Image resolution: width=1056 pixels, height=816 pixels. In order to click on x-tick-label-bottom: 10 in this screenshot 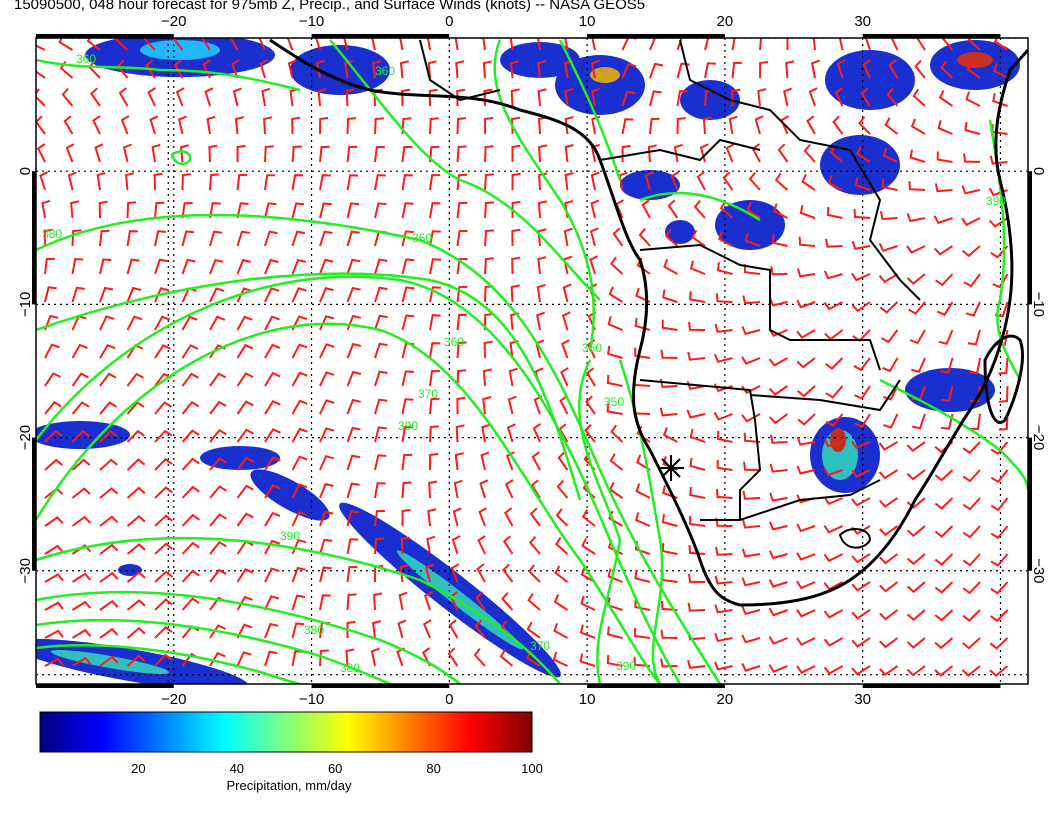, I will do `click(587, 699)`.